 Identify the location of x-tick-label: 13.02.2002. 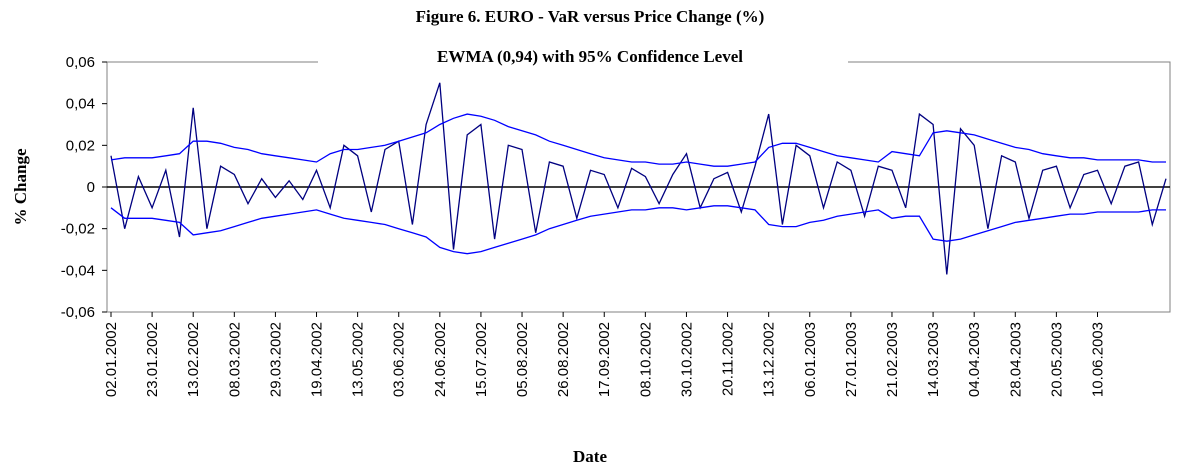
(193, 359).